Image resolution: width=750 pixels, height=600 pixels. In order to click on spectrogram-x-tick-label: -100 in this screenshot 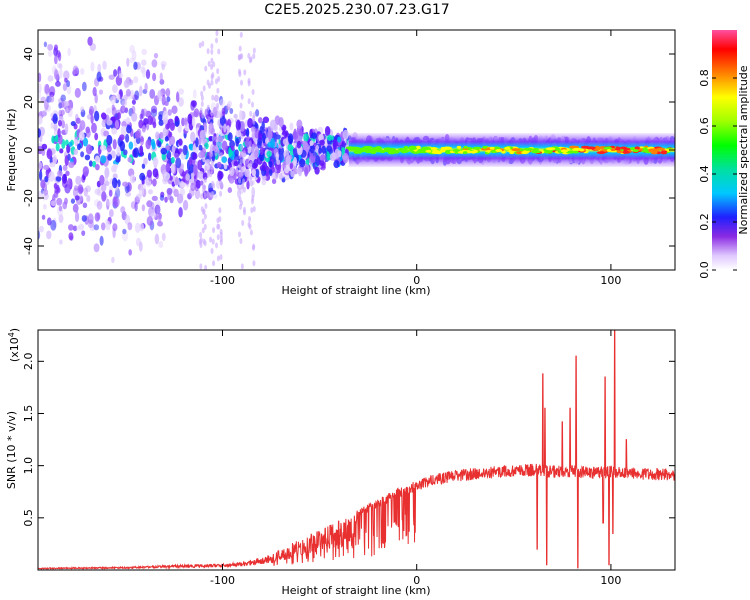, I will do `click(222, 280)`.